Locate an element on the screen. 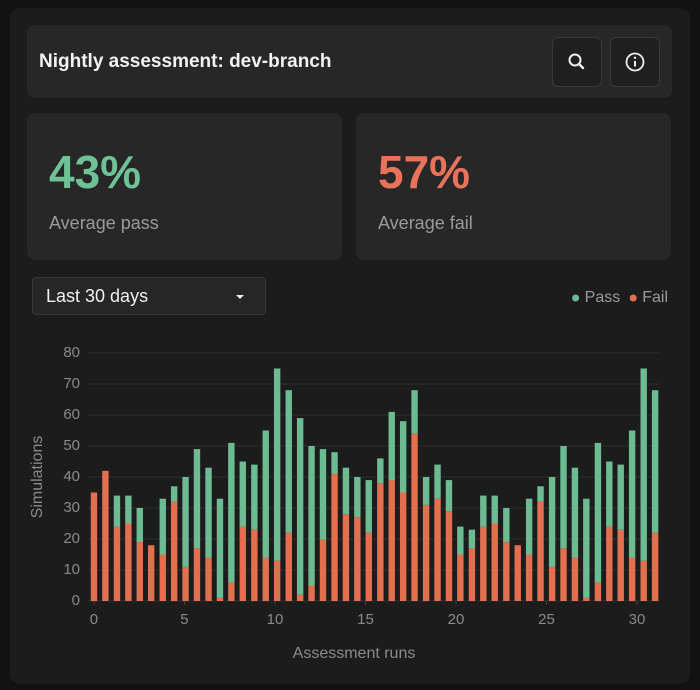  x-tick-label: 30 is located at coordinates (637, 619).